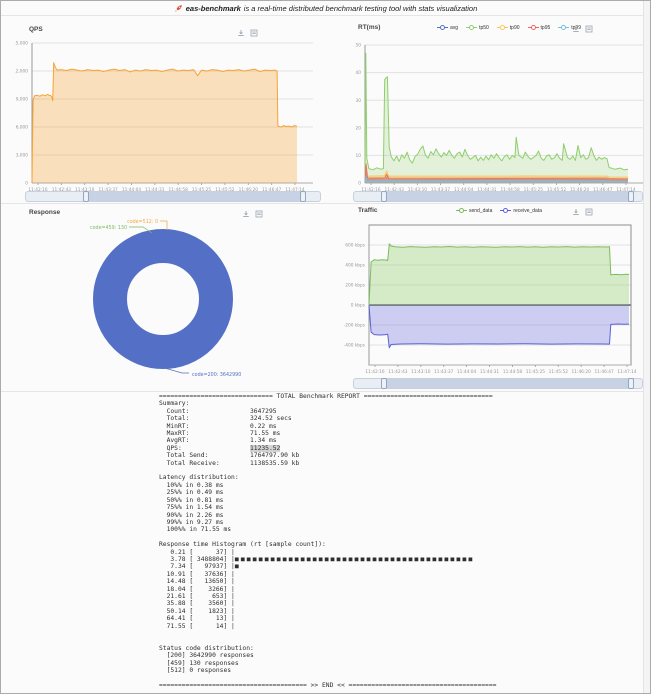 This screenshot has height=694, width=651. Describe the element at coordinates (368, 210) in the screenshot. I see `chart-title-traffic: Traffic` at that location.